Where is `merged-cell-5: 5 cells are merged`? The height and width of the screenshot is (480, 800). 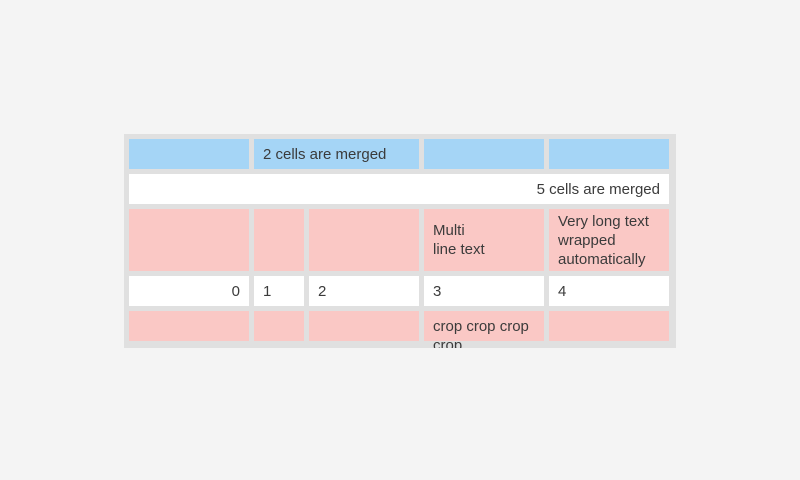
merged-cell-5: 5 cells are merged is located at coordinates (399, 189).